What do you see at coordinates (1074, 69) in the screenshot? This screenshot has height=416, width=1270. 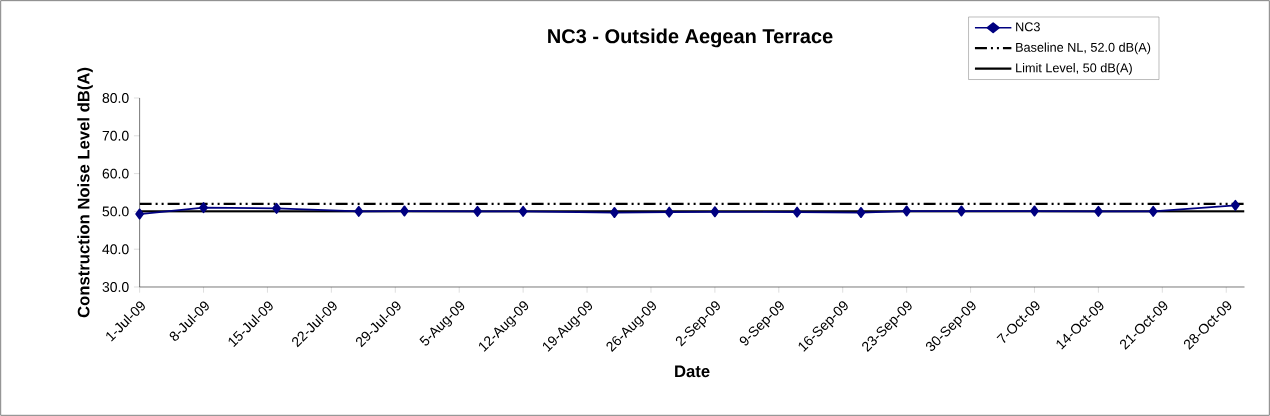 I see `legend-label: Limit Level, 50 dB(A)` at bounding box center [1074, 69].